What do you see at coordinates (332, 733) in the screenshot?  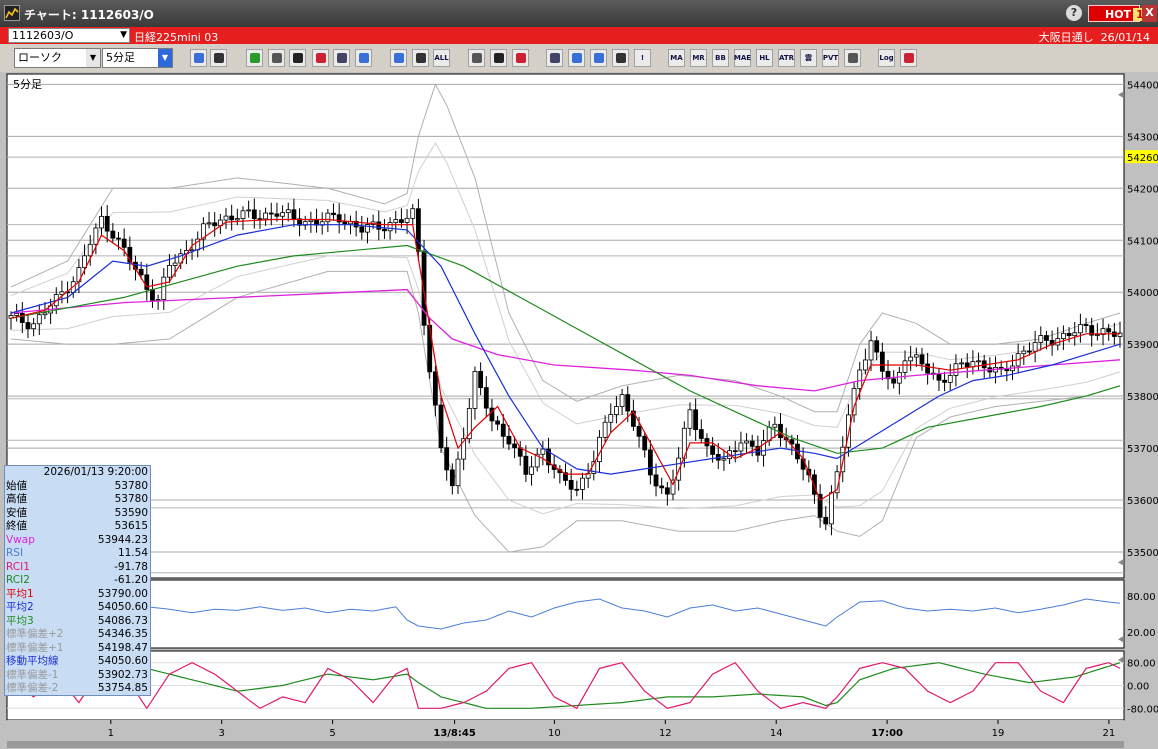 I see `time-tick-label: 5` at bounding box center [332, 733].